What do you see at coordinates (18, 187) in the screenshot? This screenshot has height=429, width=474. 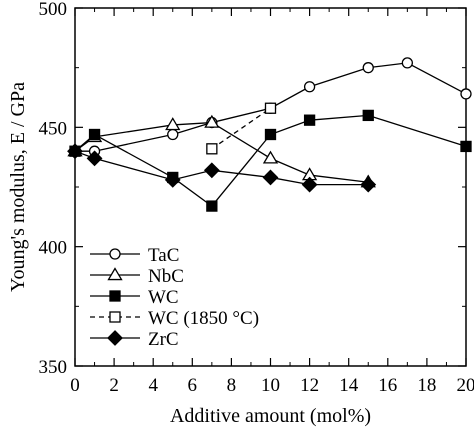 I see `y-axis-title: Young's modulus, E / GPa` at bounding box center [18, 187].